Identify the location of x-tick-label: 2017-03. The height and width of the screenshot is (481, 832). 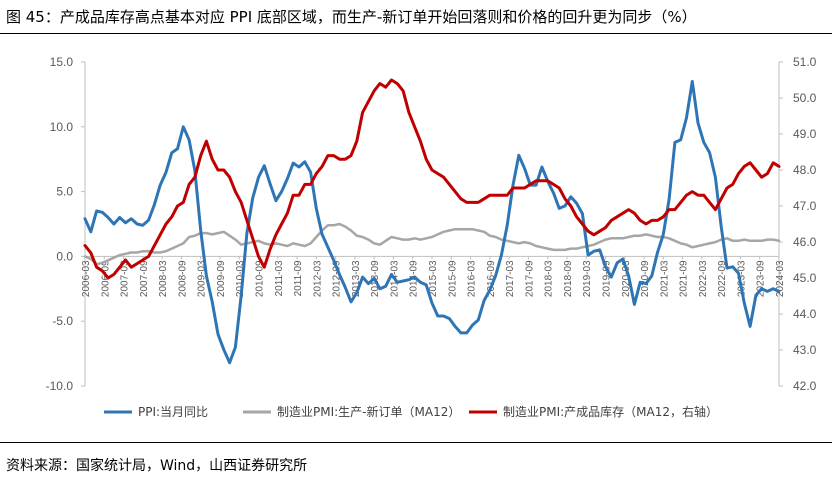
(510, 278).